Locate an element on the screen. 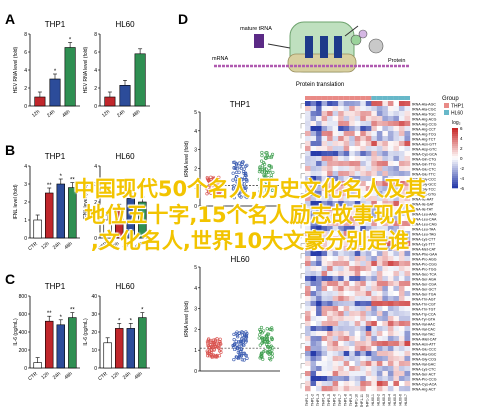  y-axis-label: HEV RNA level (fold) is located at coordinates (16, 69).